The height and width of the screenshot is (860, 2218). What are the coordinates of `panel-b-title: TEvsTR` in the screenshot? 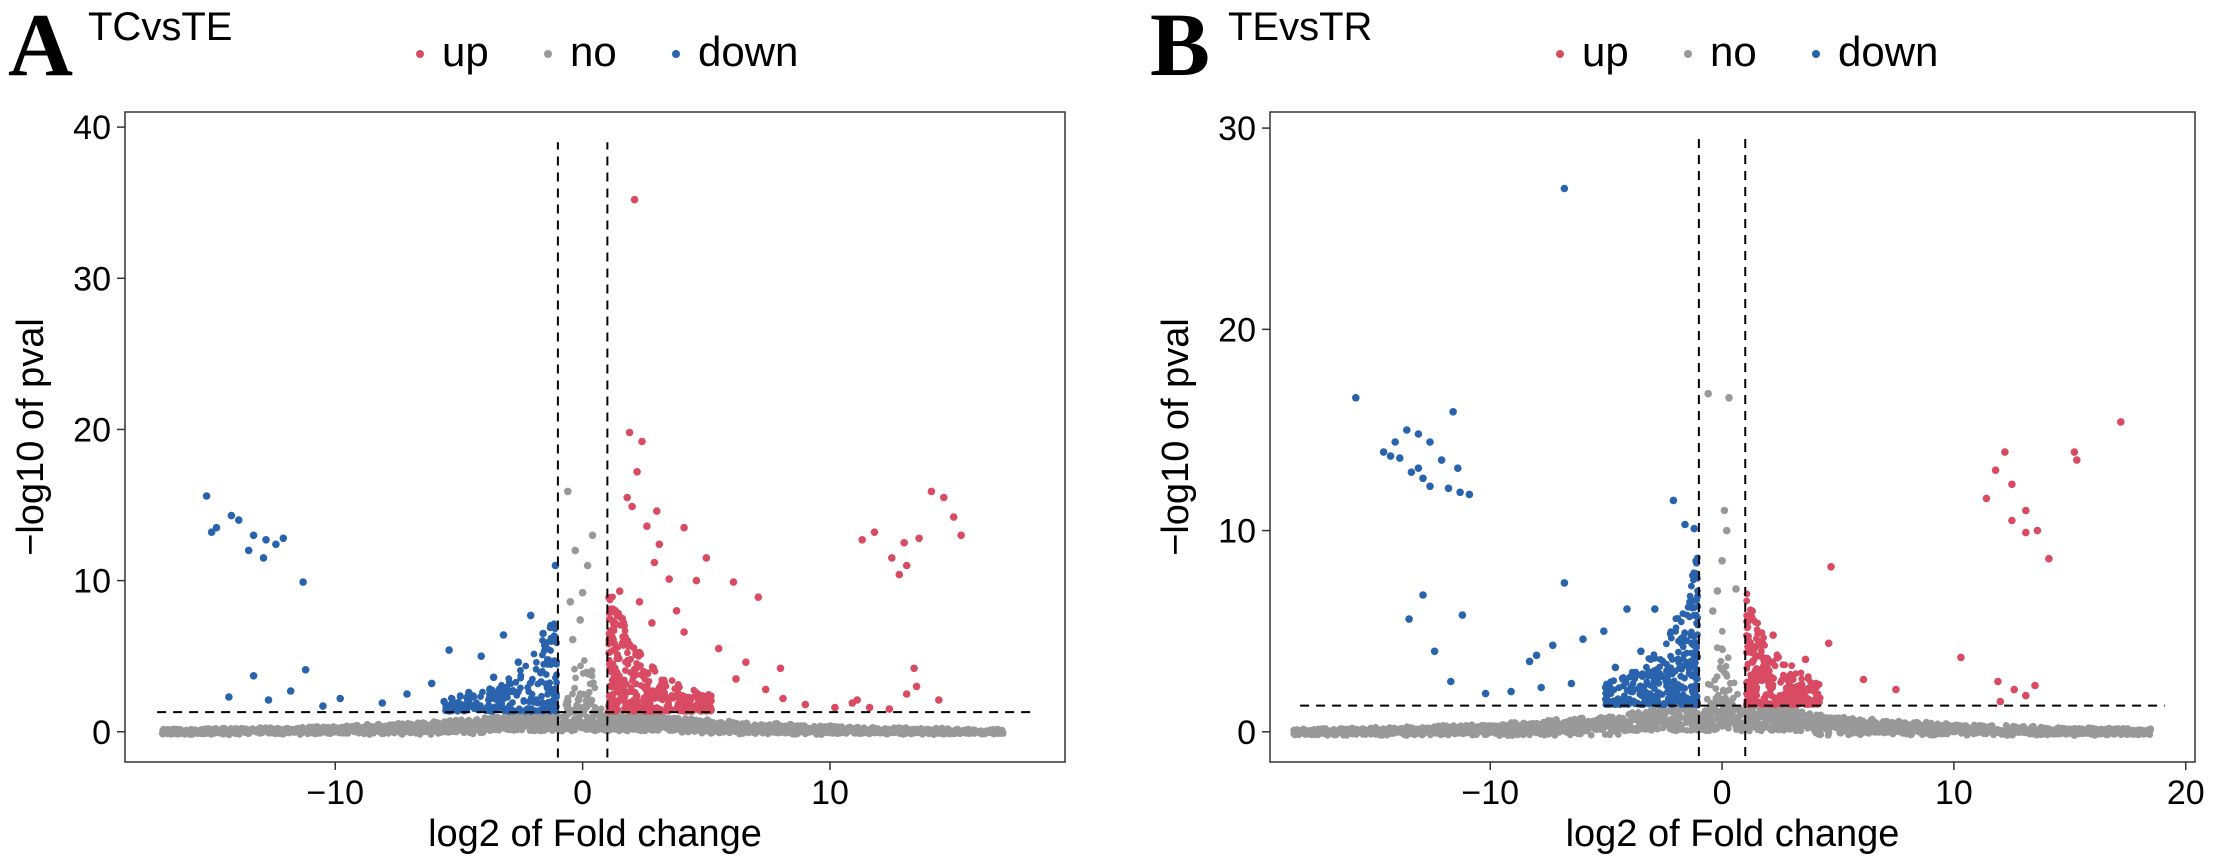 It's located at (1300, 27).